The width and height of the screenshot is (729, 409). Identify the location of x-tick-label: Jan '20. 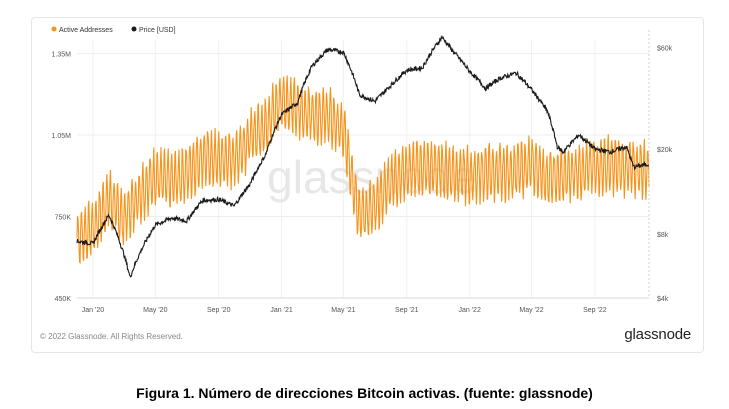
(93, 310).